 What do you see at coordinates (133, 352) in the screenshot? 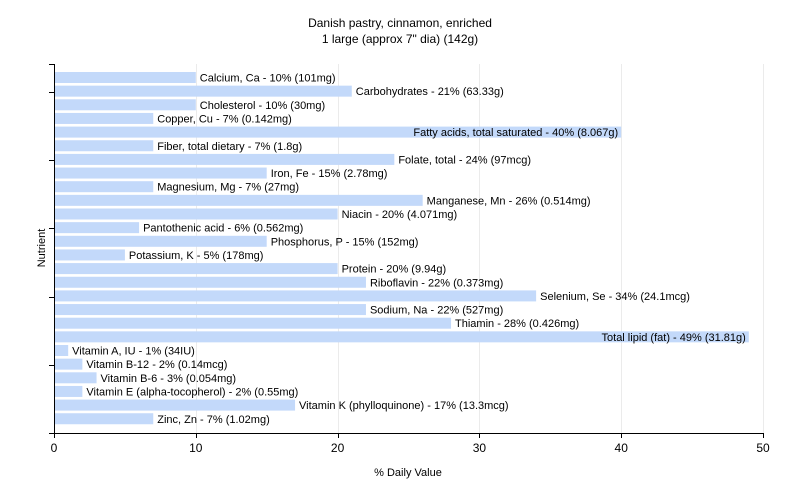
I see `bar-label: Vitamin A, IU - 1% (34IU)` at bounding box center [133, 352].